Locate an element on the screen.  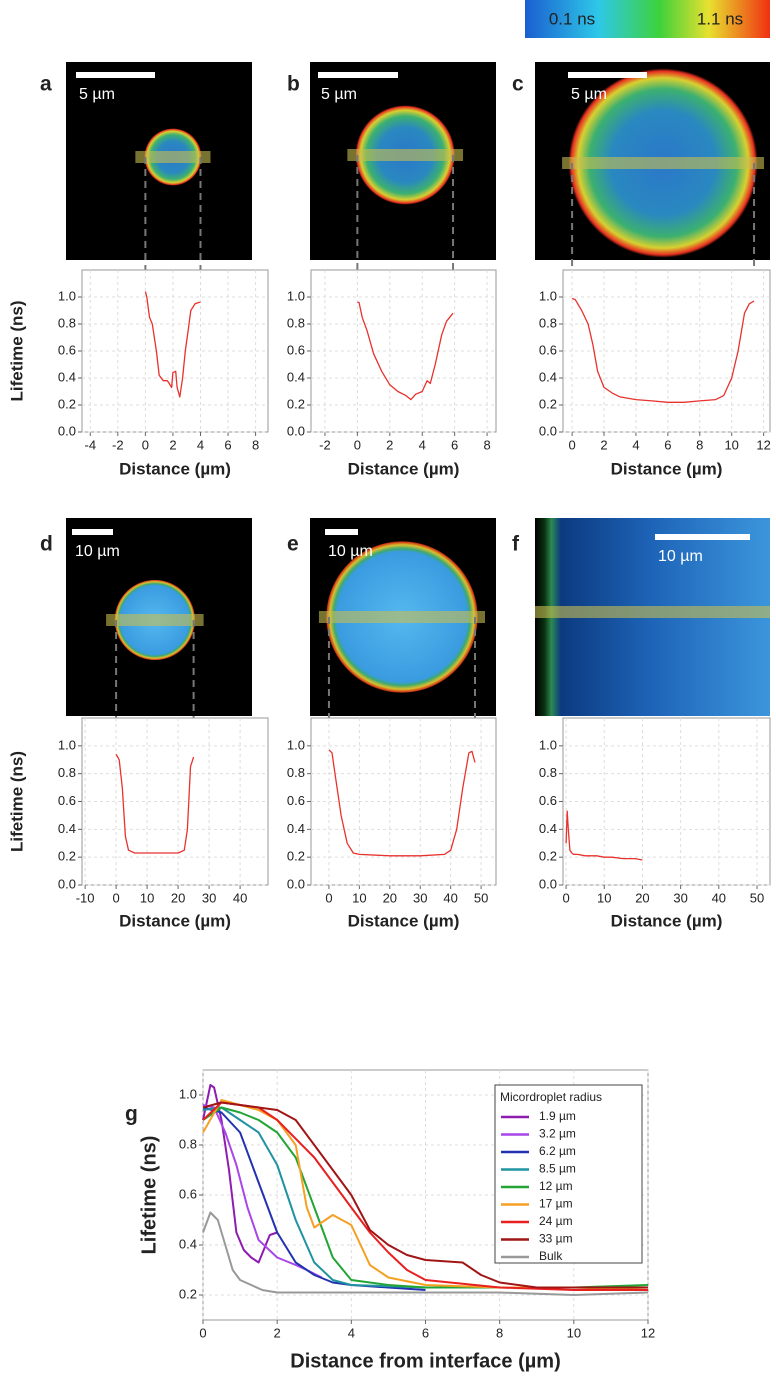
x-tick-label: 40 is located at coordinates (240, 897).